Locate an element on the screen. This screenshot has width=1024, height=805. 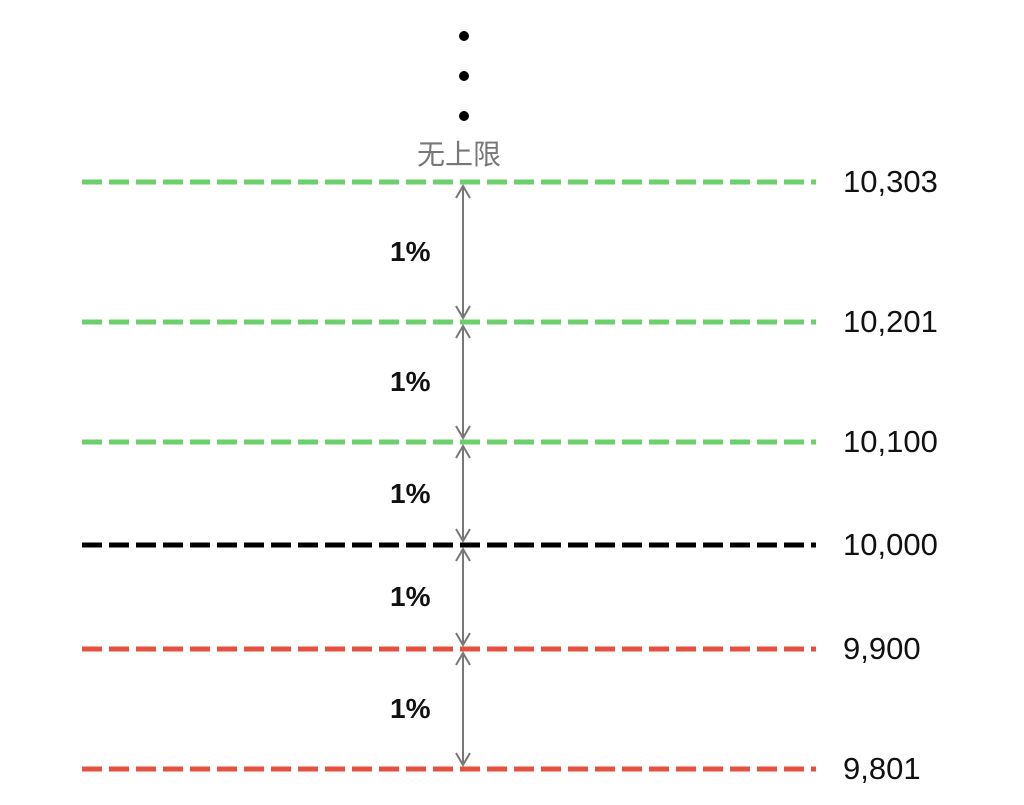
ellipsis-dots is located at coordinates (464, 76).